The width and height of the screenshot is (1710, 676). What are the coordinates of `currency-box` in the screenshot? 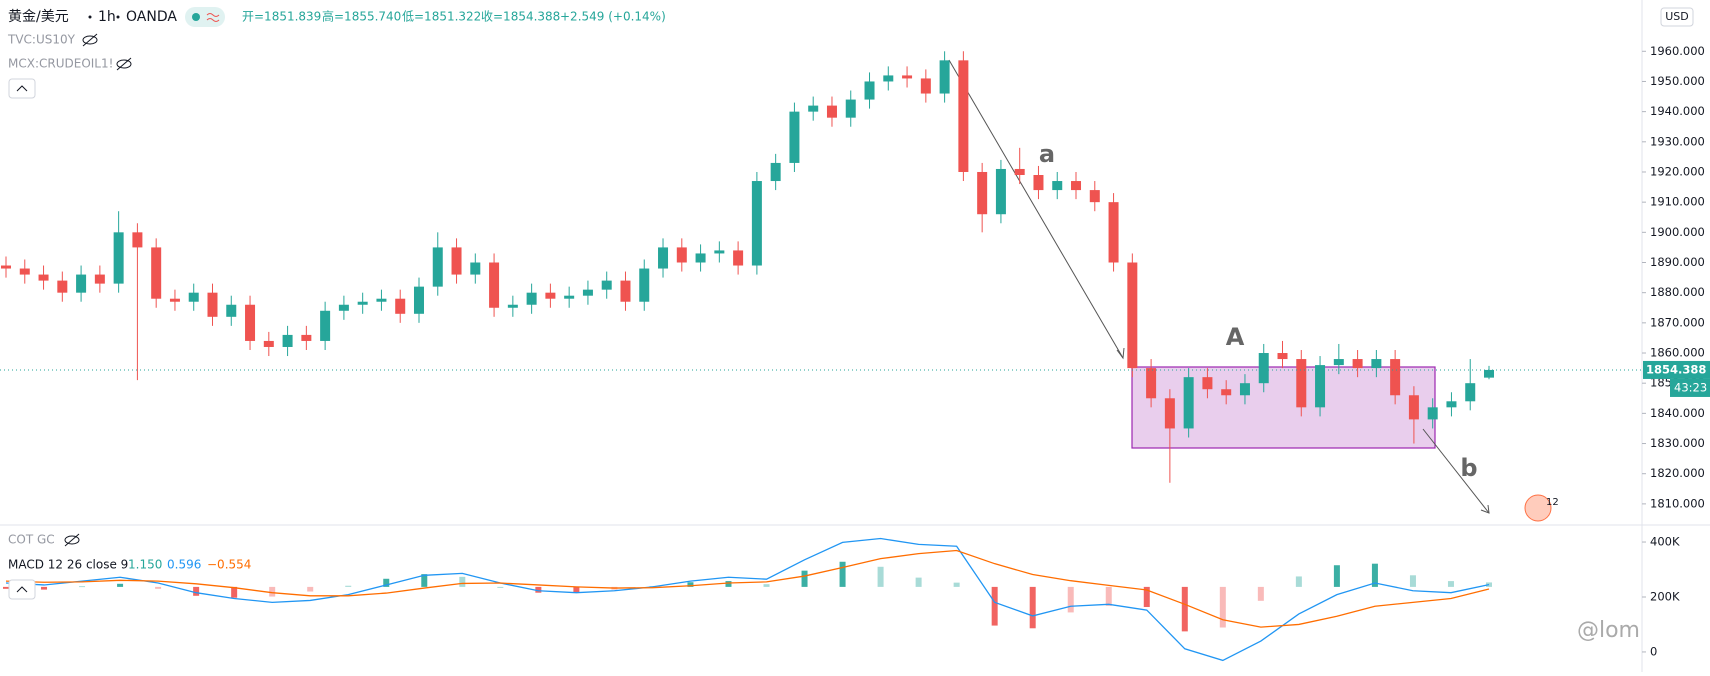 It's located at (1677, 17).